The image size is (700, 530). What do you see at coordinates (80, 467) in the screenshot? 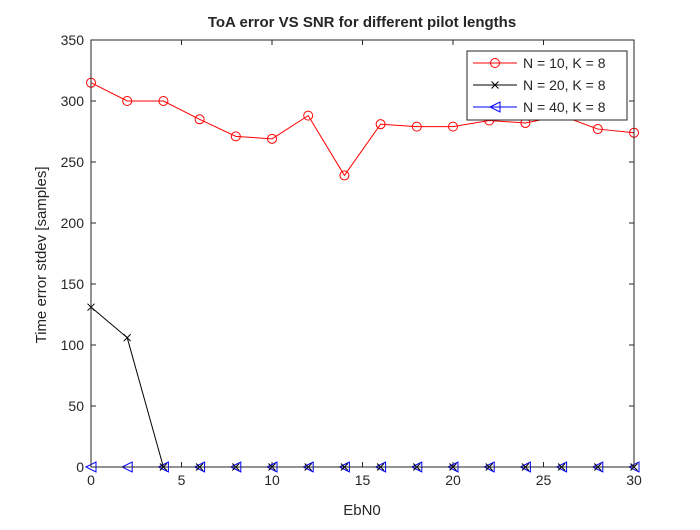
I see `y-tick-label: 0` at bounding box center [80, 467].